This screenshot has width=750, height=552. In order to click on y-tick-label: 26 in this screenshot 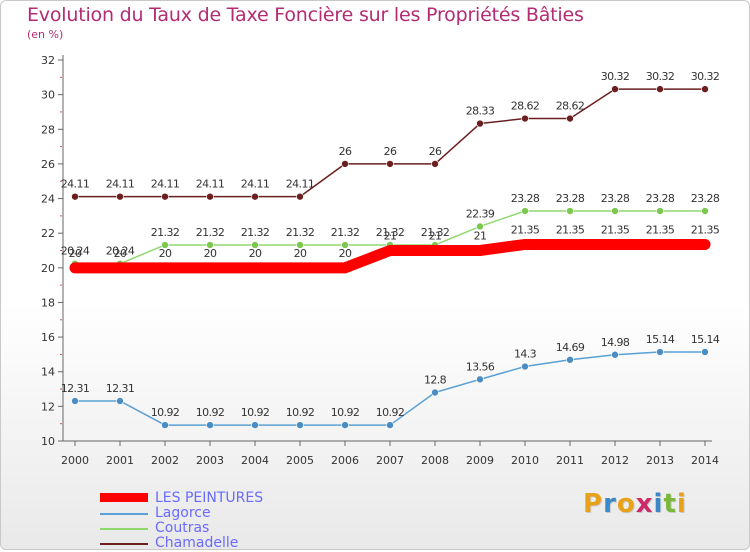, I will do `click(48, 164)`.